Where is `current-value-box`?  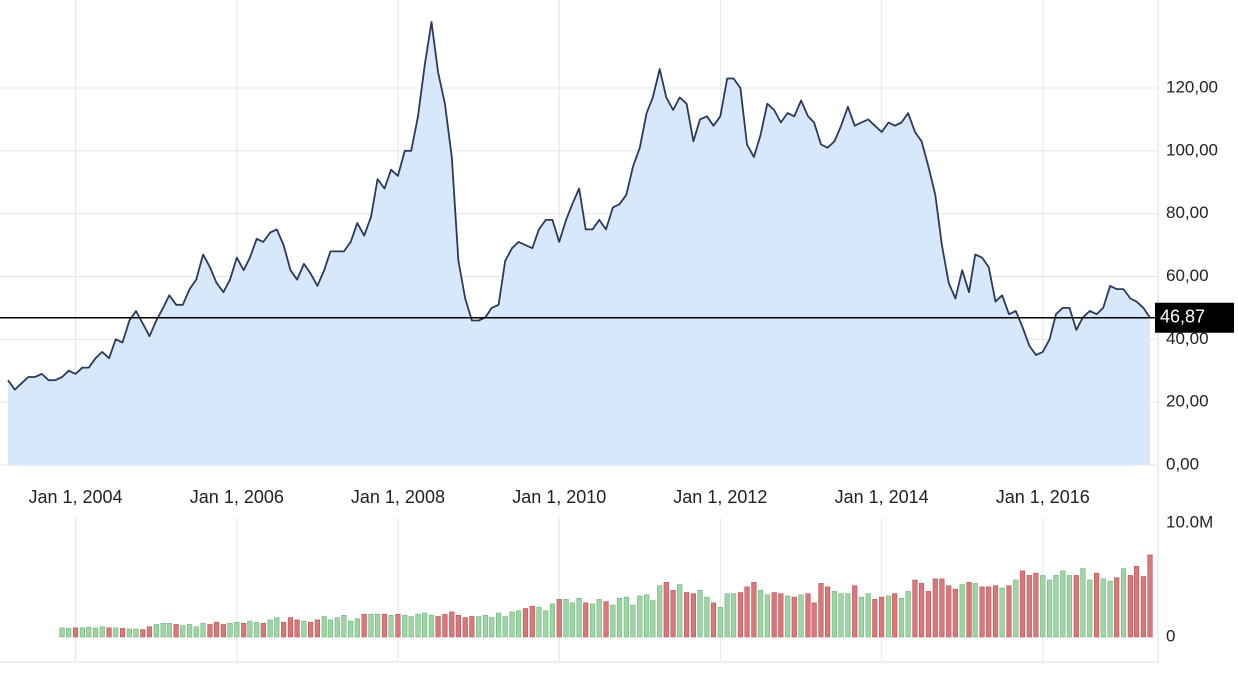
current-value-box is located at coordinates (1194, 317).